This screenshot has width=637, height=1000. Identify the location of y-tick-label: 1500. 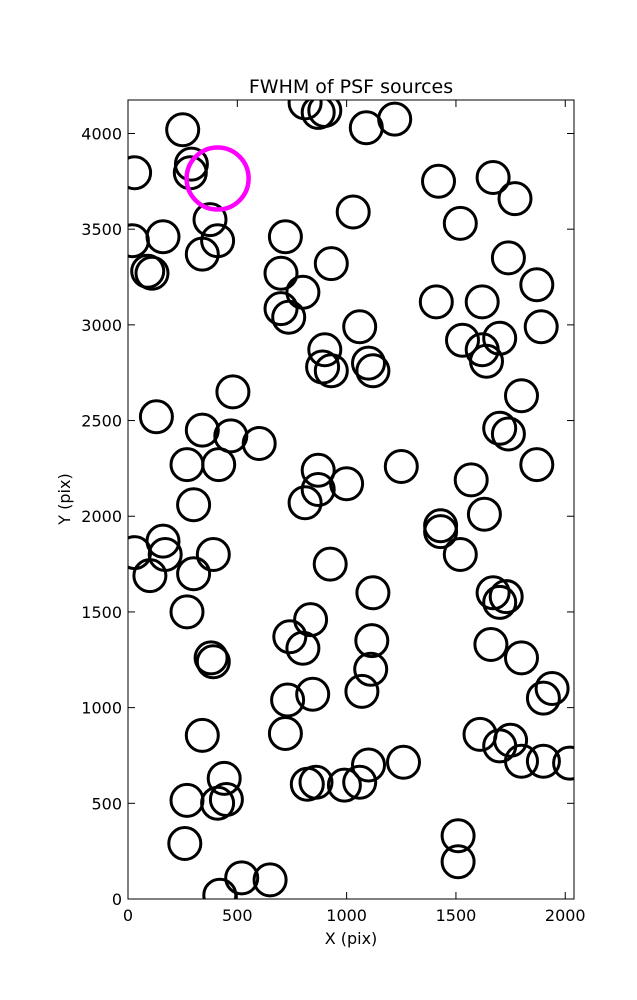
(101, 612).